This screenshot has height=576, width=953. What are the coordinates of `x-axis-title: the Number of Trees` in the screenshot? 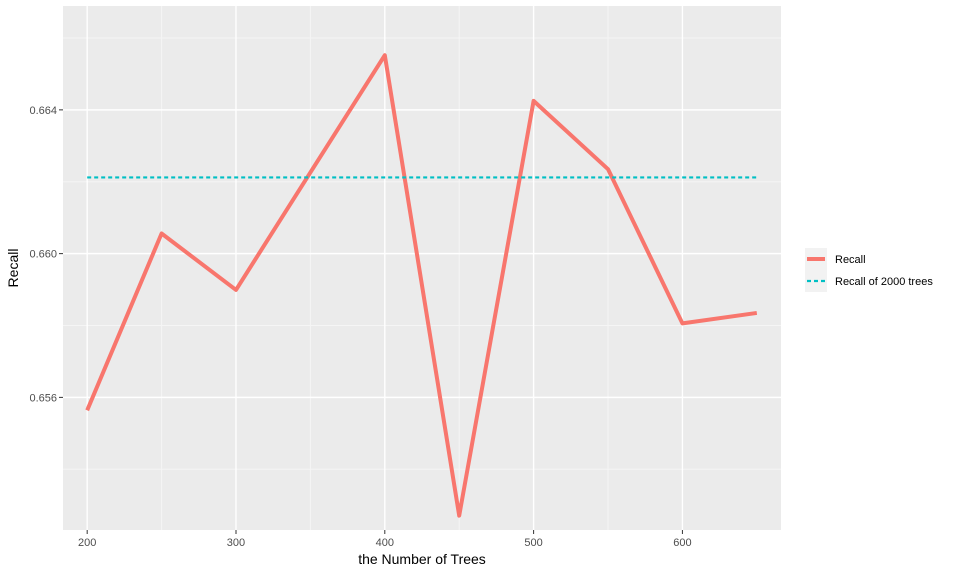 It's located at (422, 559).